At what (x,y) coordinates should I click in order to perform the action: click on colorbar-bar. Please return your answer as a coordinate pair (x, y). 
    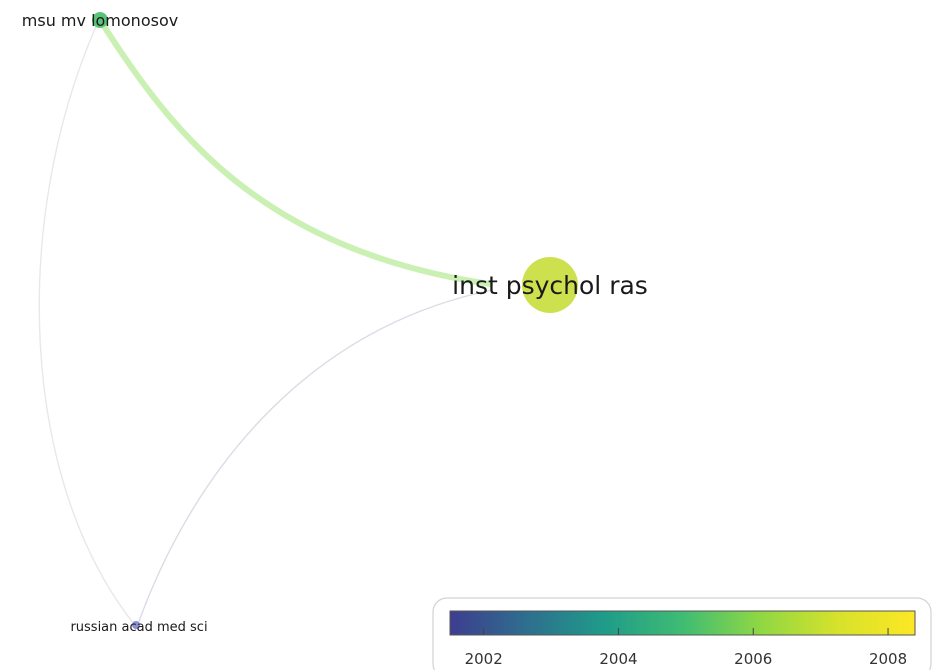
    Looking at the image, I should click on (682, 623).